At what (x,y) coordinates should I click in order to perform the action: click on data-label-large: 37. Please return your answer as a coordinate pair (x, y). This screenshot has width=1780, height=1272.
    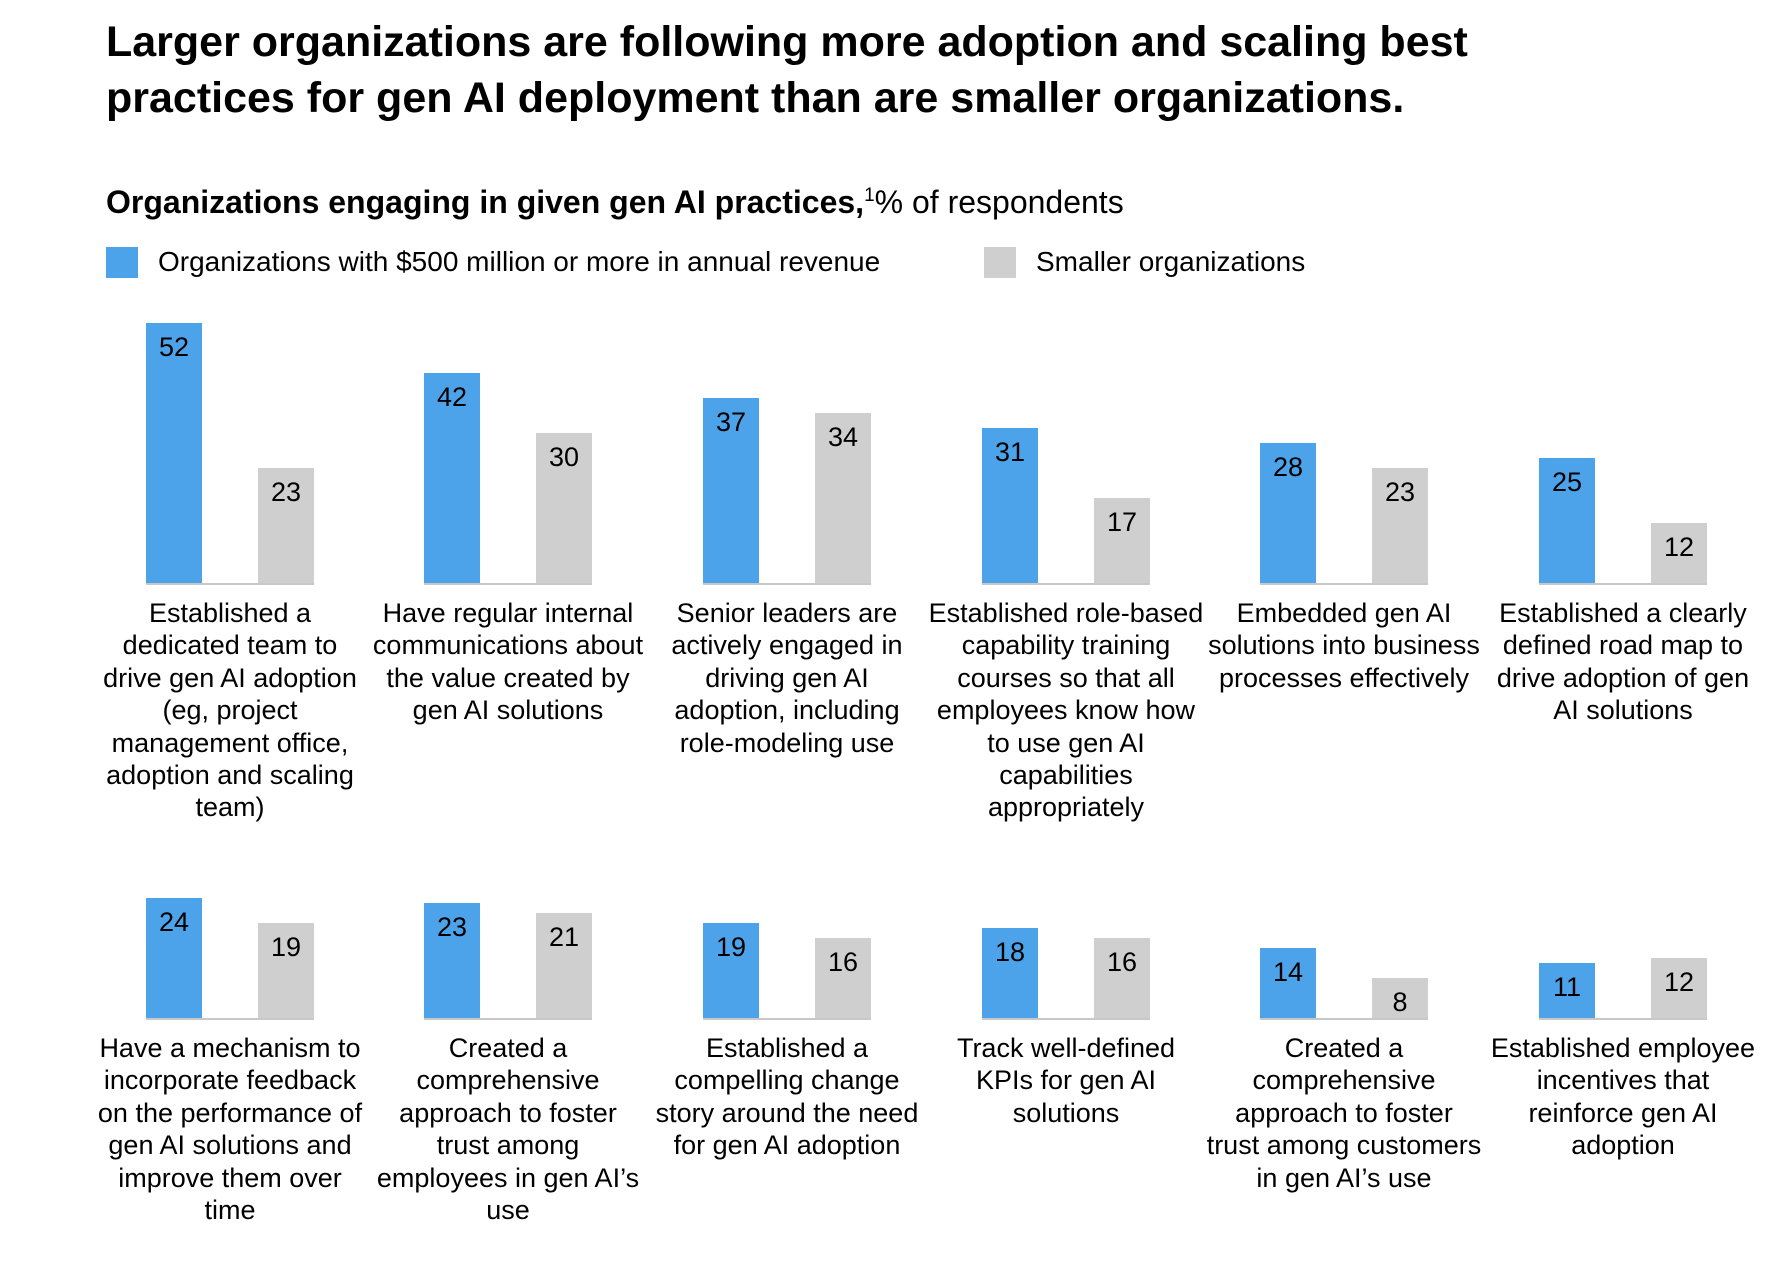
    Looking at the image, I should click on (731, 422).